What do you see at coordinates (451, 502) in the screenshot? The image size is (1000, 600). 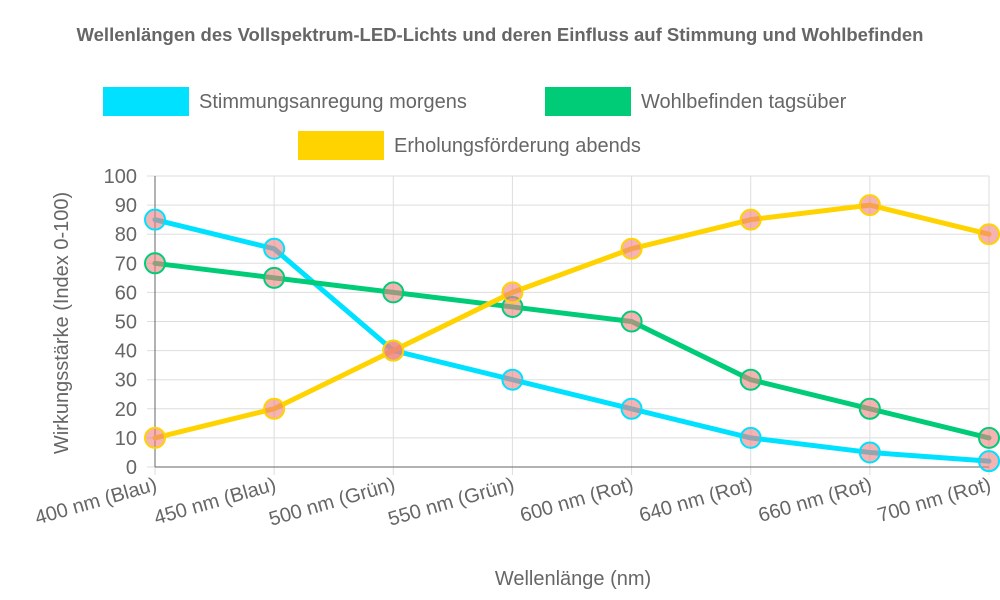 I see `x-tick-label: 550 nm (Grün)` at bounding box center [451, 502].